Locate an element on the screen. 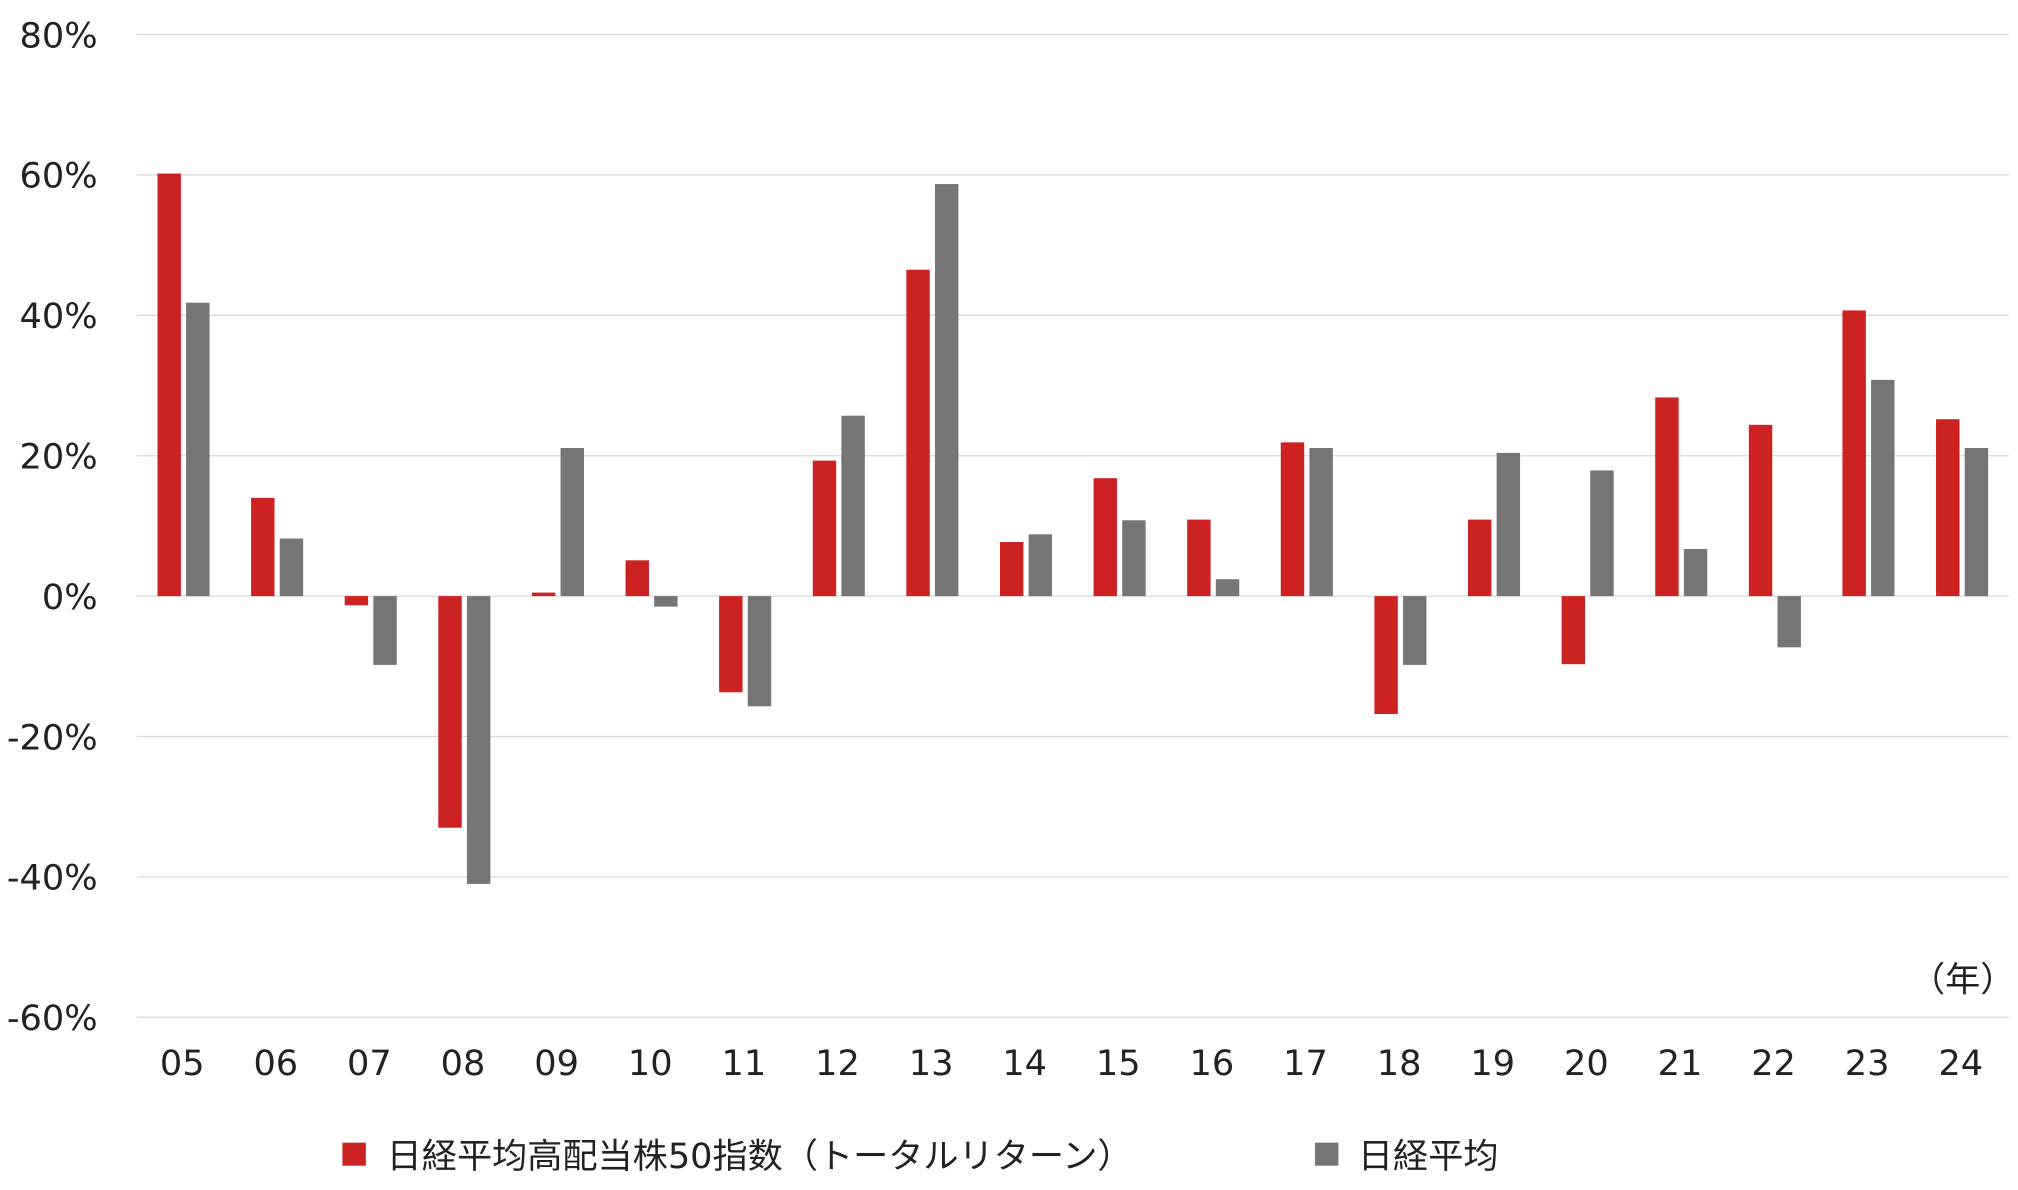  legend: 日経平均高配当株50指数（トータルリターン） 日経平均 is located at coordinates (920, 1158).